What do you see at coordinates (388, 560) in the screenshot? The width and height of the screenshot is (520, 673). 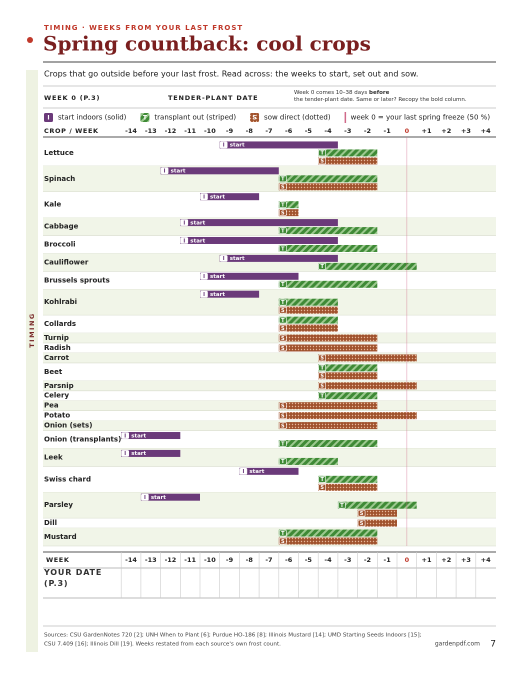 I see `footer-tick-label: -1` at bounding box center [388, 560].